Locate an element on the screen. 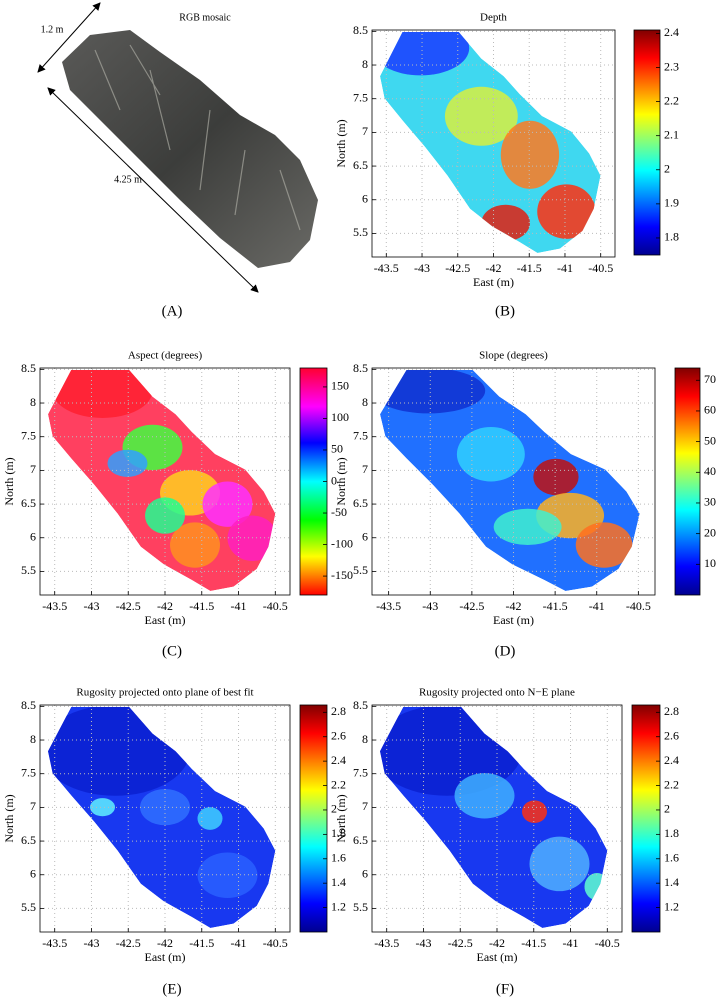 The width and height of the screenshot is (722, 1005). colorbar-tick-label: 10 is located at coordinates (710, 563).